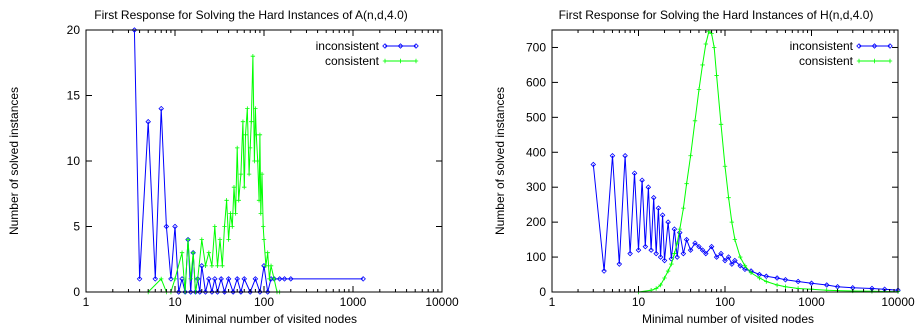  I want to click on x-tick-label: 1, so click(86, 302).